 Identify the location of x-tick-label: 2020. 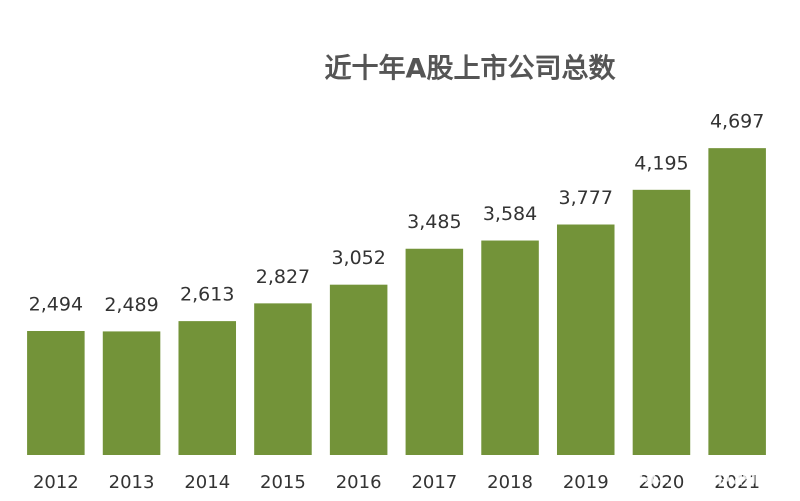
(662, 482).